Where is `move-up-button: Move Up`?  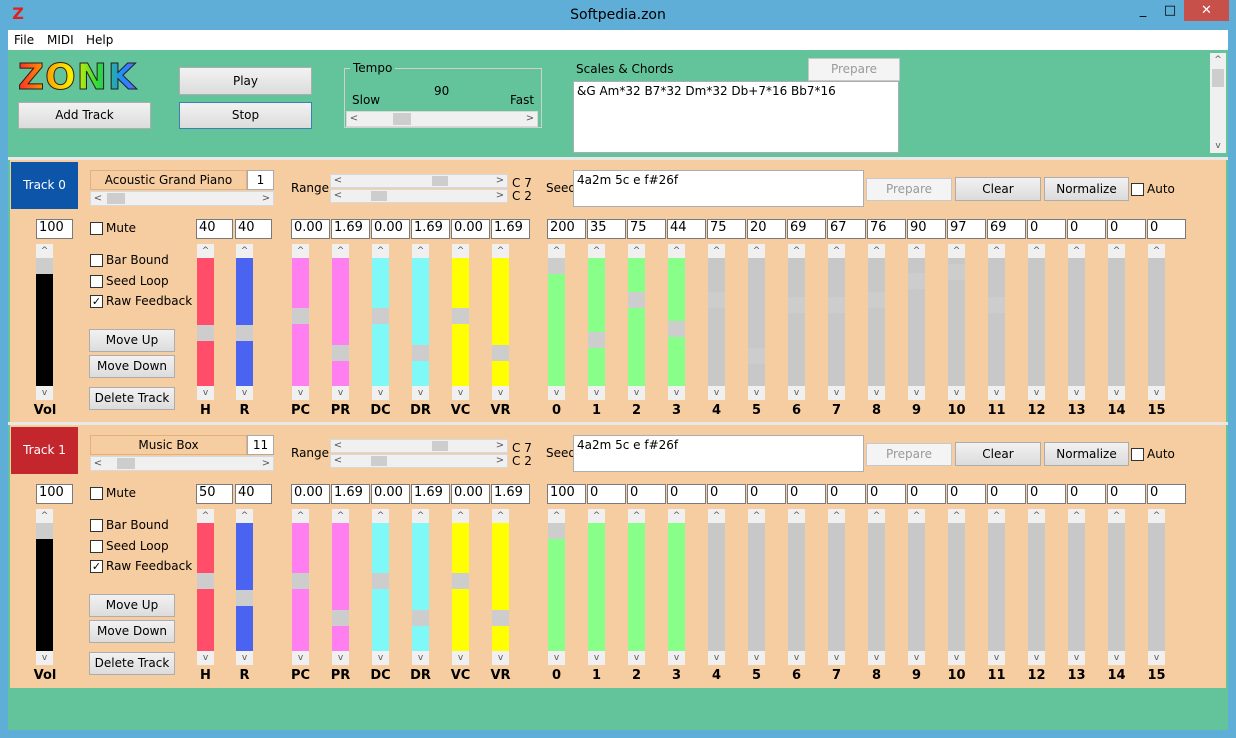
move-up-button: Move Up is located at coordinates (132, 340).